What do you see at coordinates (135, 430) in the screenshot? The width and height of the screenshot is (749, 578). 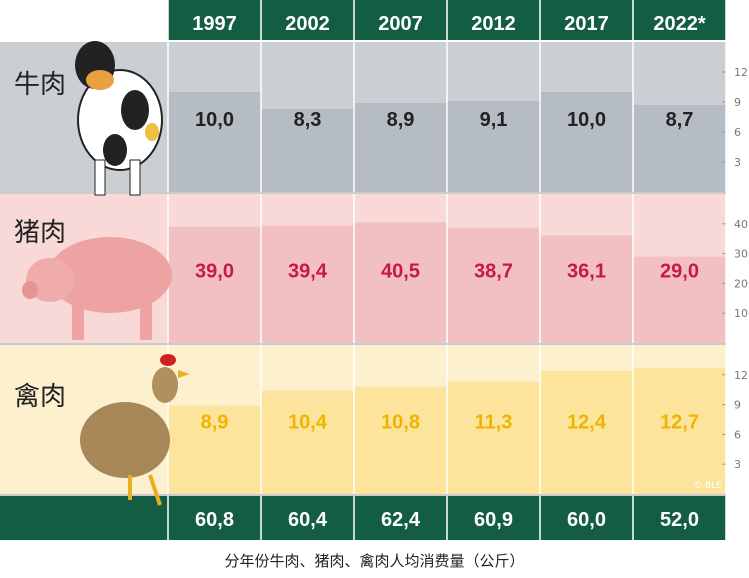 I see `chicken-icon` at bounding box center [135, 430].